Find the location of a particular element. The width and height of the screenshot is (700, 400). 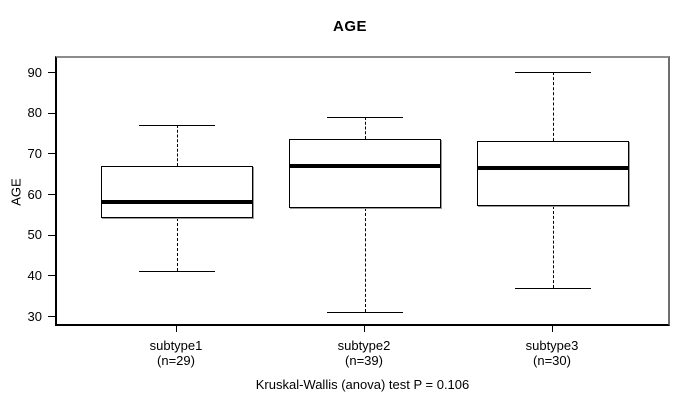

y-tick-label: 50 is located at coordinates (34, 235).